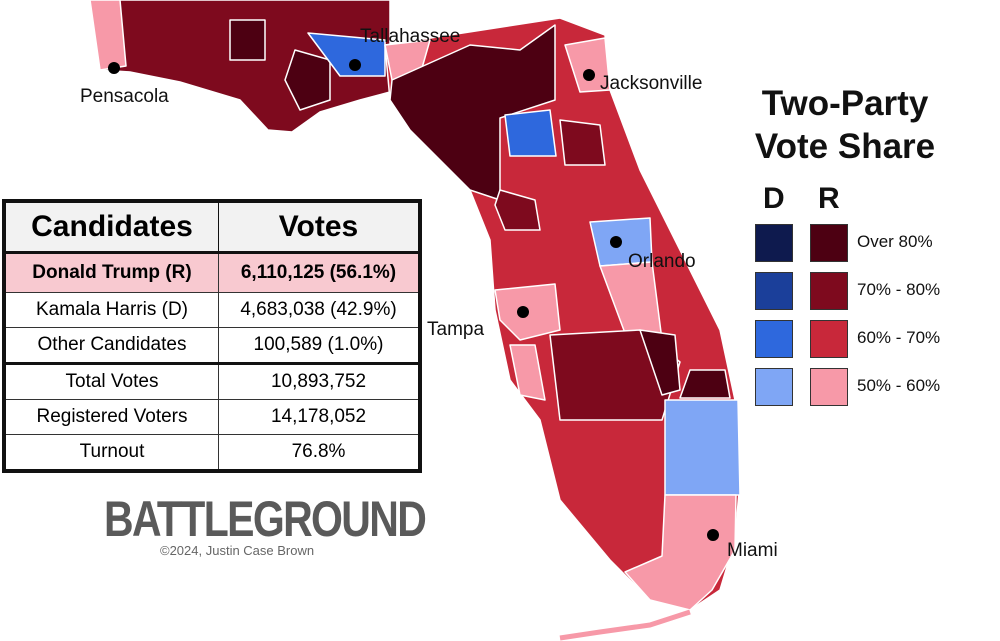 The width and height of the screenshot is (1000, 641). I want to click on table-cell: Donald Trump (R), so click(111, 272).